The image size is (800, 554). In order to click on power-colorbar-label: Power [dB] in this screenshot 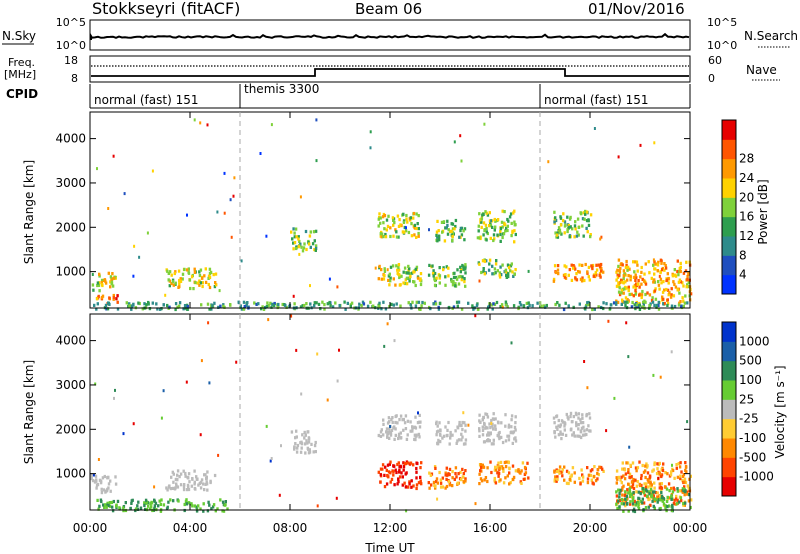, I will do `click(763, 211)`.